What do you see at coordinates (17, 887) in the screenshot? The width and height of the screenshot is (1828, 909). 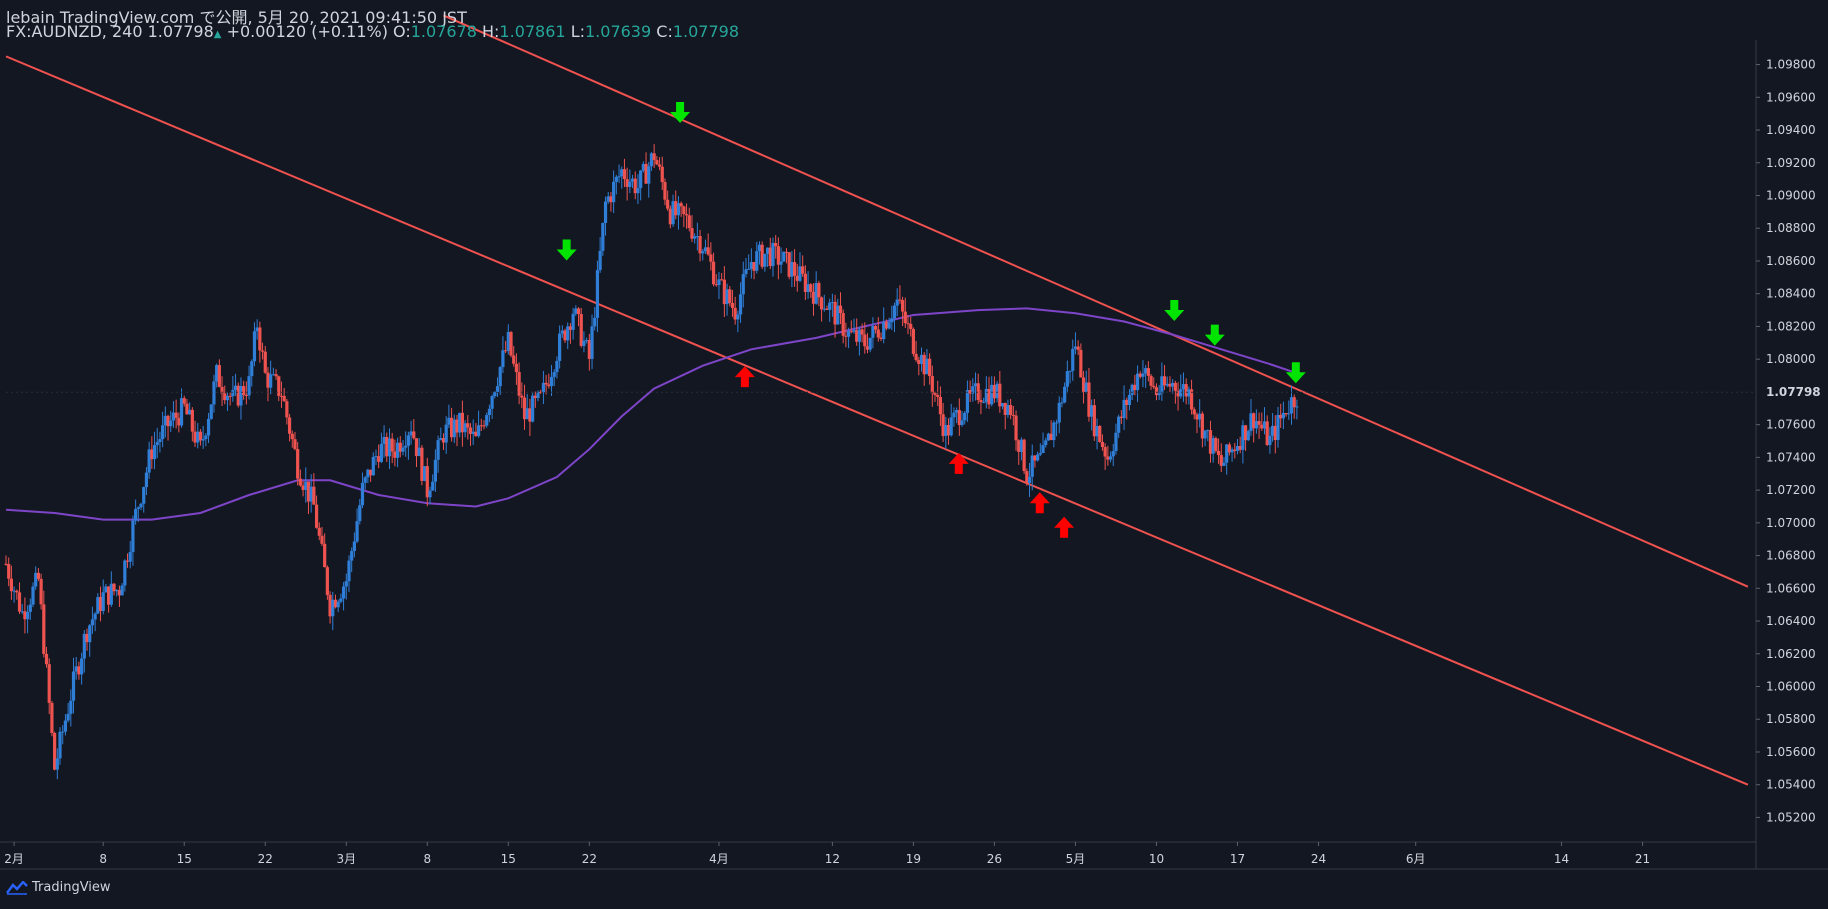 I see `tradingview-logo-icon` at bounding box center [17, 887].